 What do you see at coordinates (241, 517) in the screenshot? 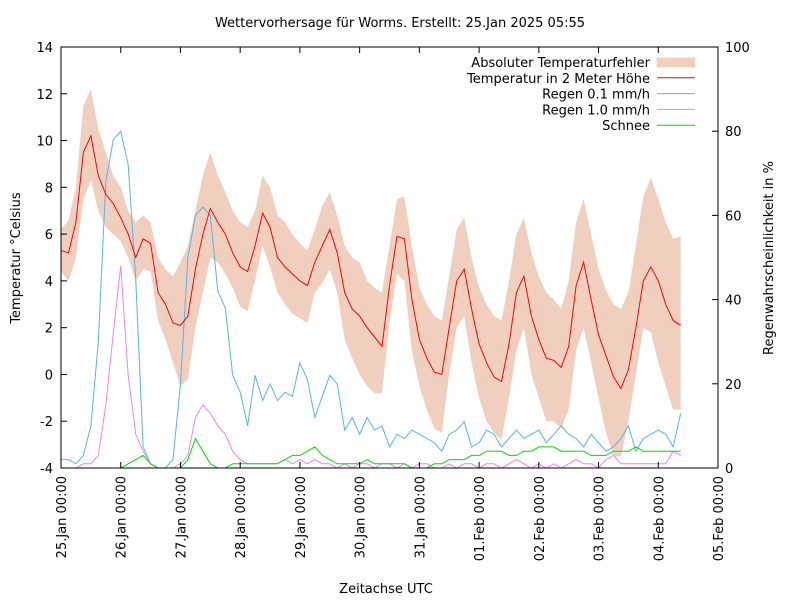
I see `x-tick-label: 28.Jan 00:00` at bounding box center [241, 517].